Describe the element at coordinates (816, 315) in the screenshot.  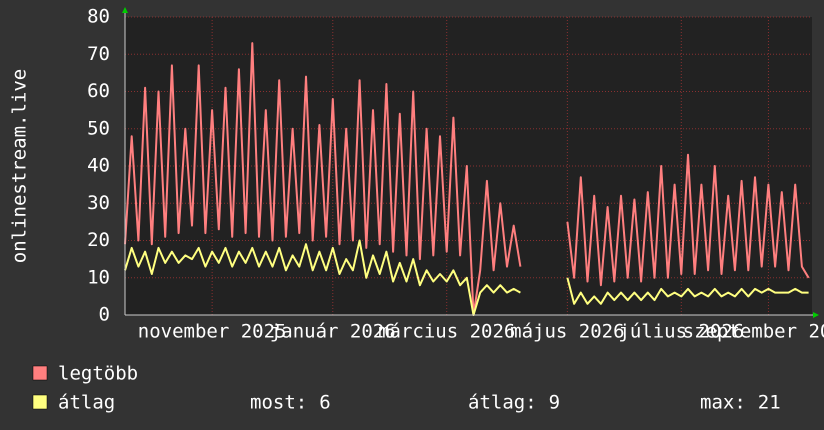
I see `x-arrow` at that location.